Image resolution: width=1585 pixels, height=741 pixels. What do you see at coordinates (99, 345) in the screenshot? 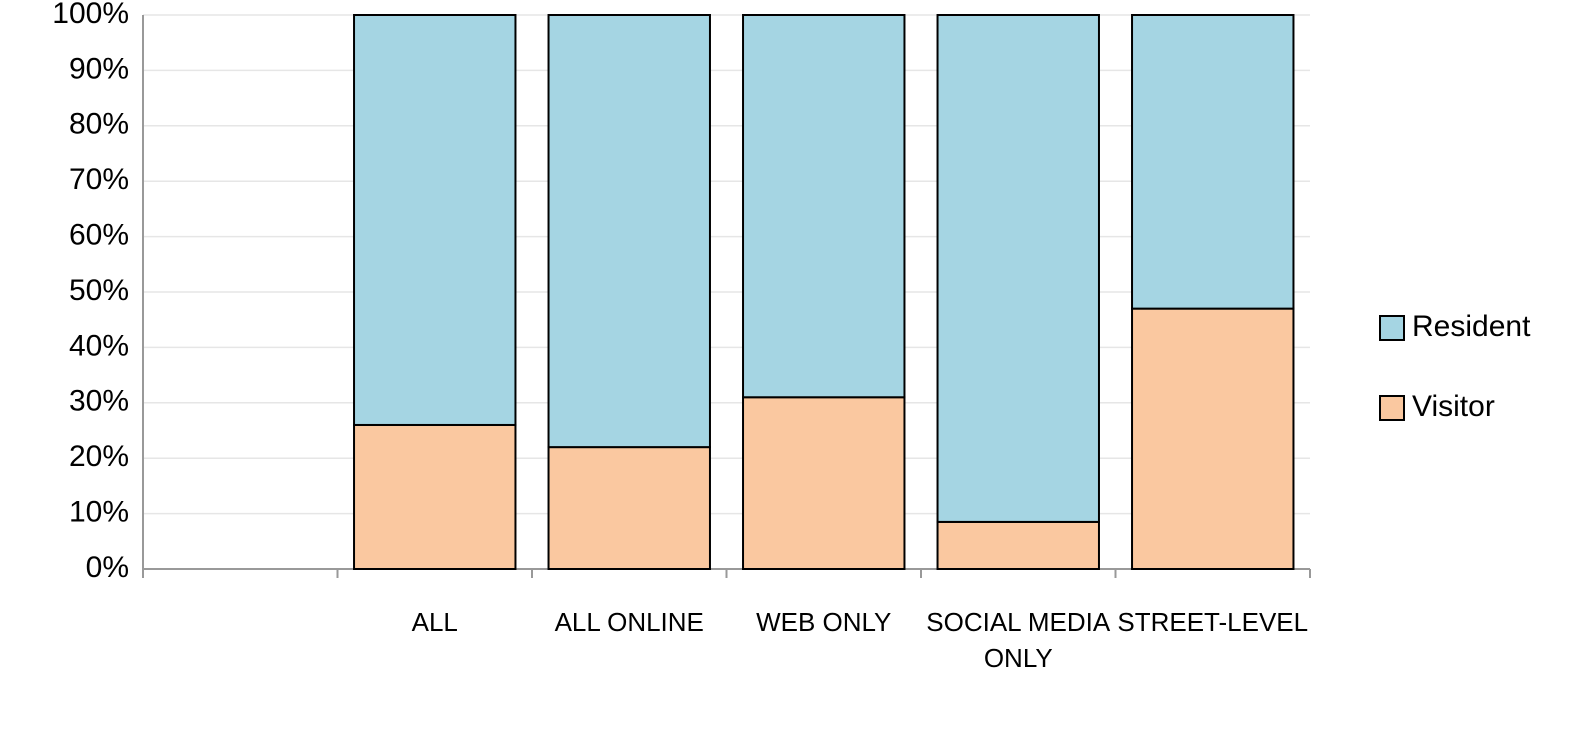
I see `y-tick-label: 40%` at bounding box center [99, 345].